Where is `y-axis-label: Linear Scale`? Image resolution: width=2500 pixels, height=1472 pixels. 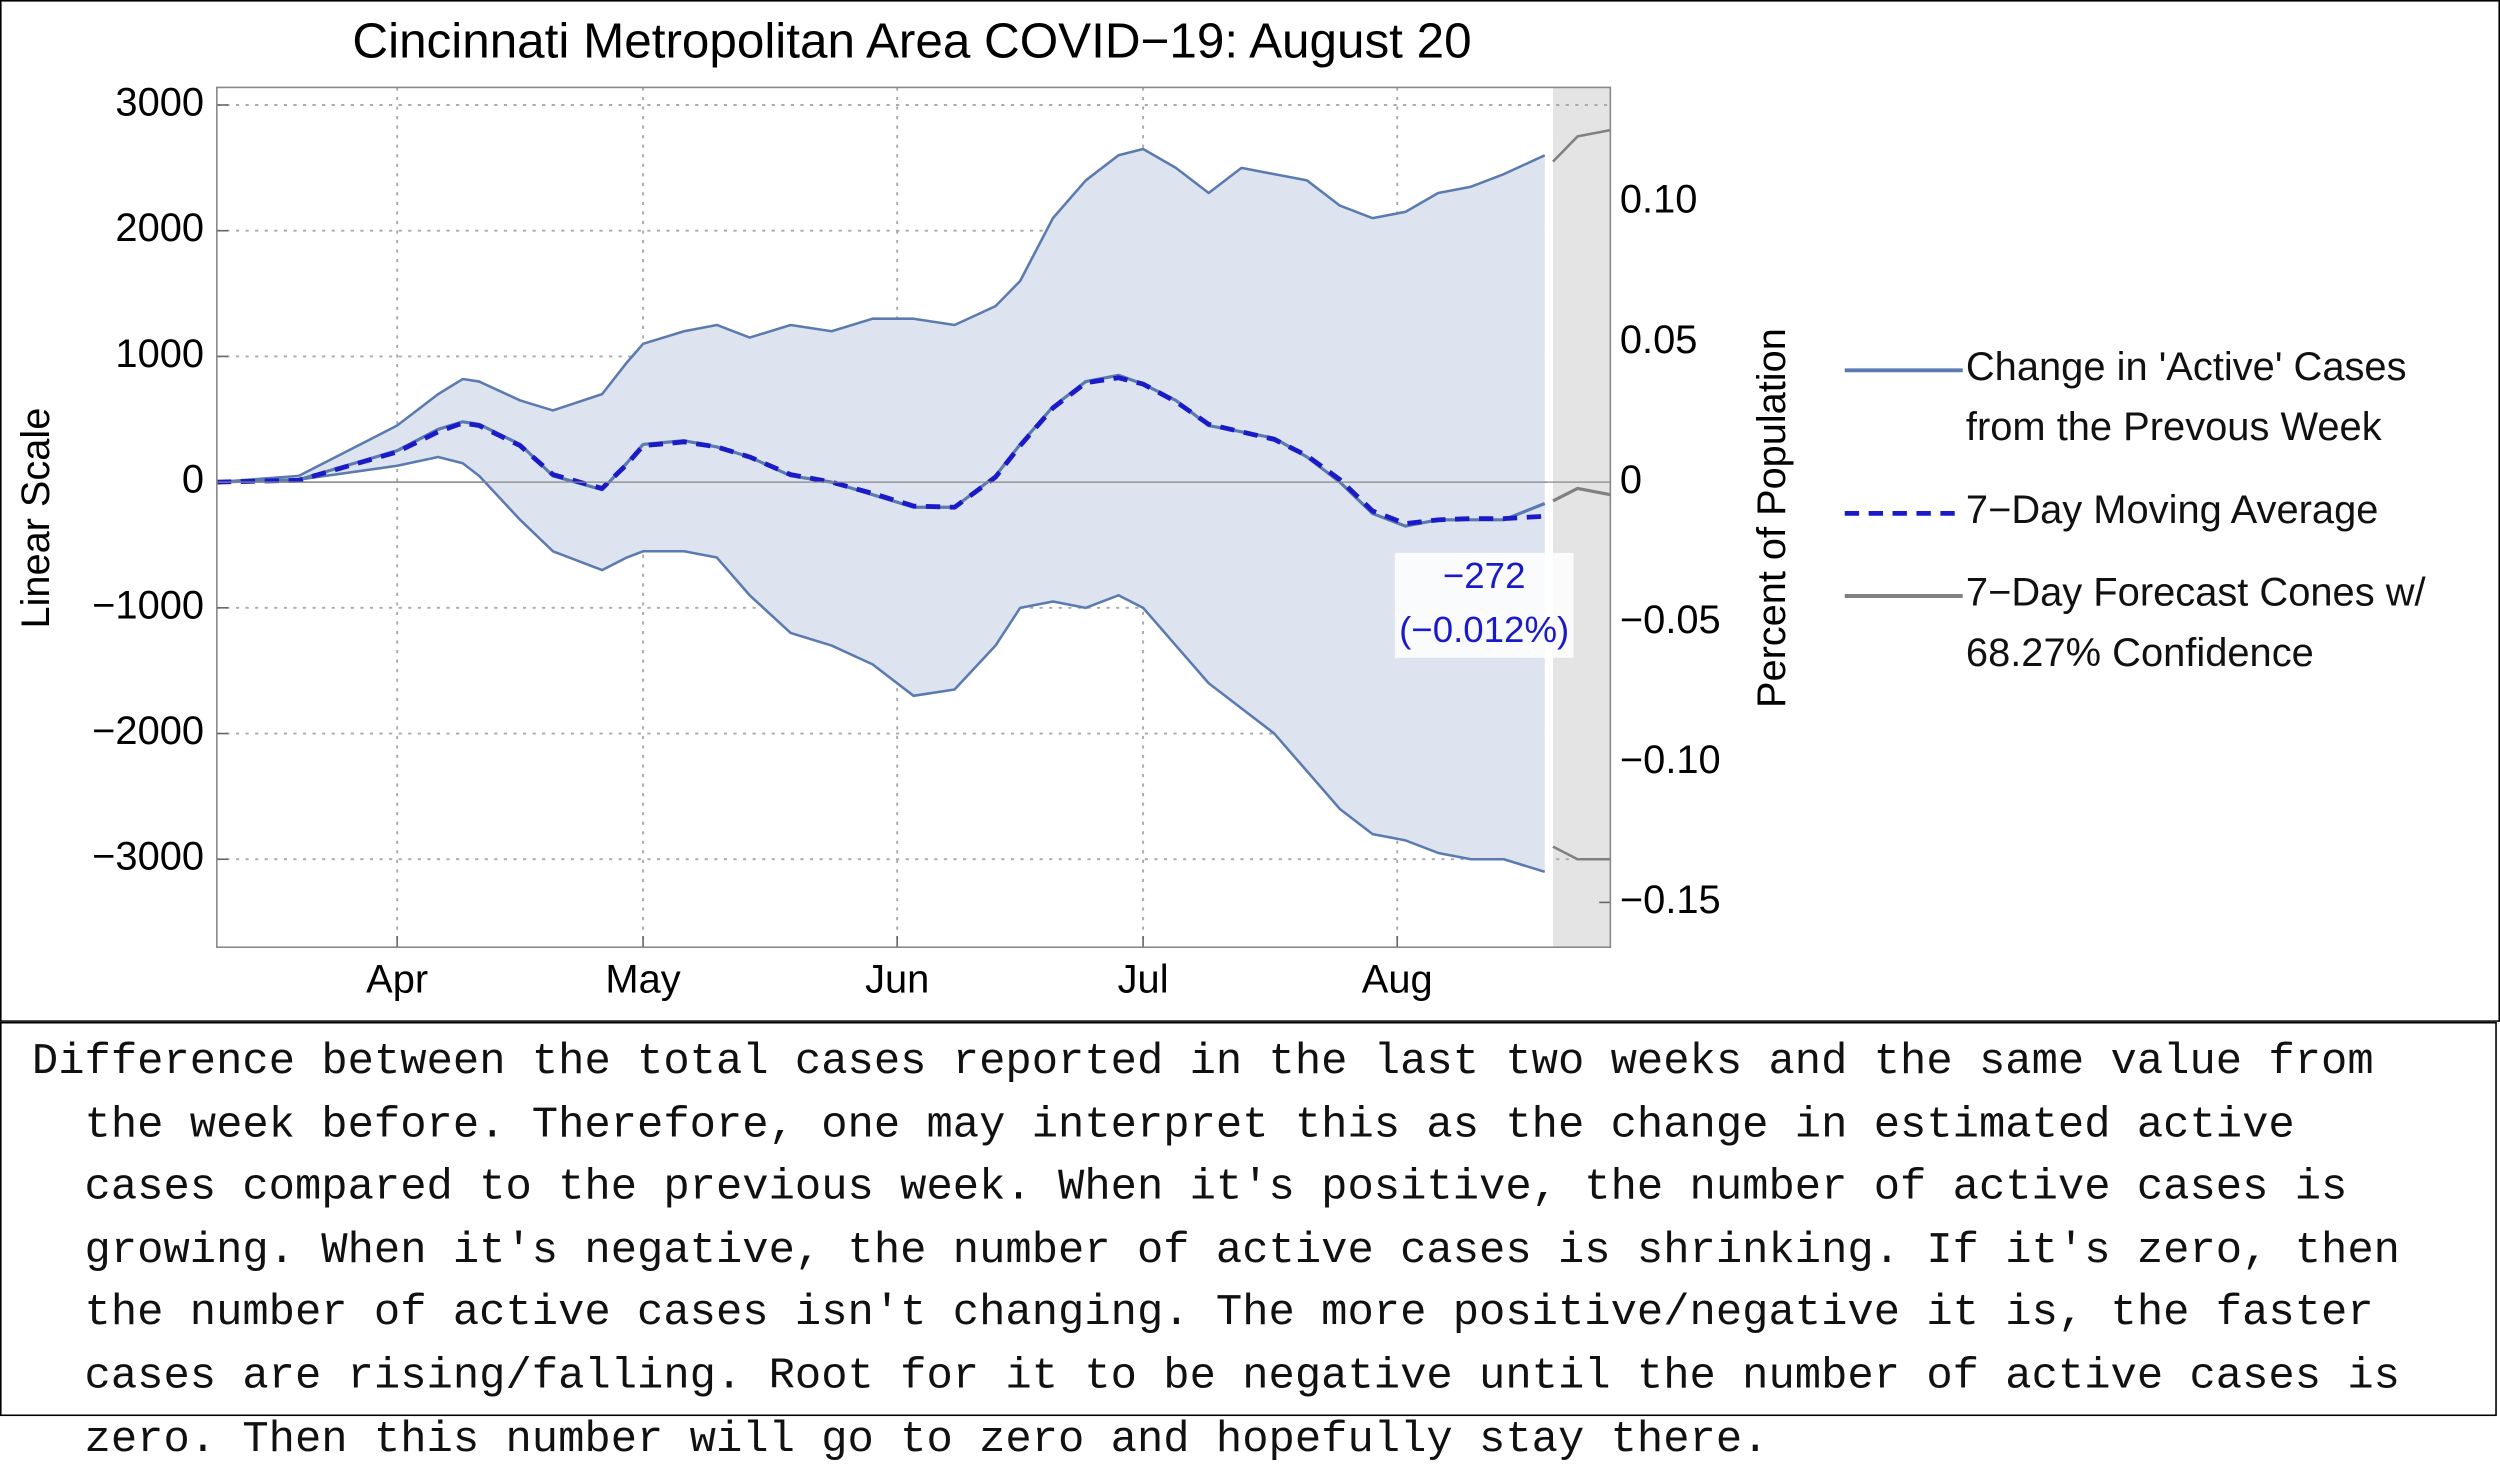
y-axis-label: Linear Scale is located at coordinates (36, 518).